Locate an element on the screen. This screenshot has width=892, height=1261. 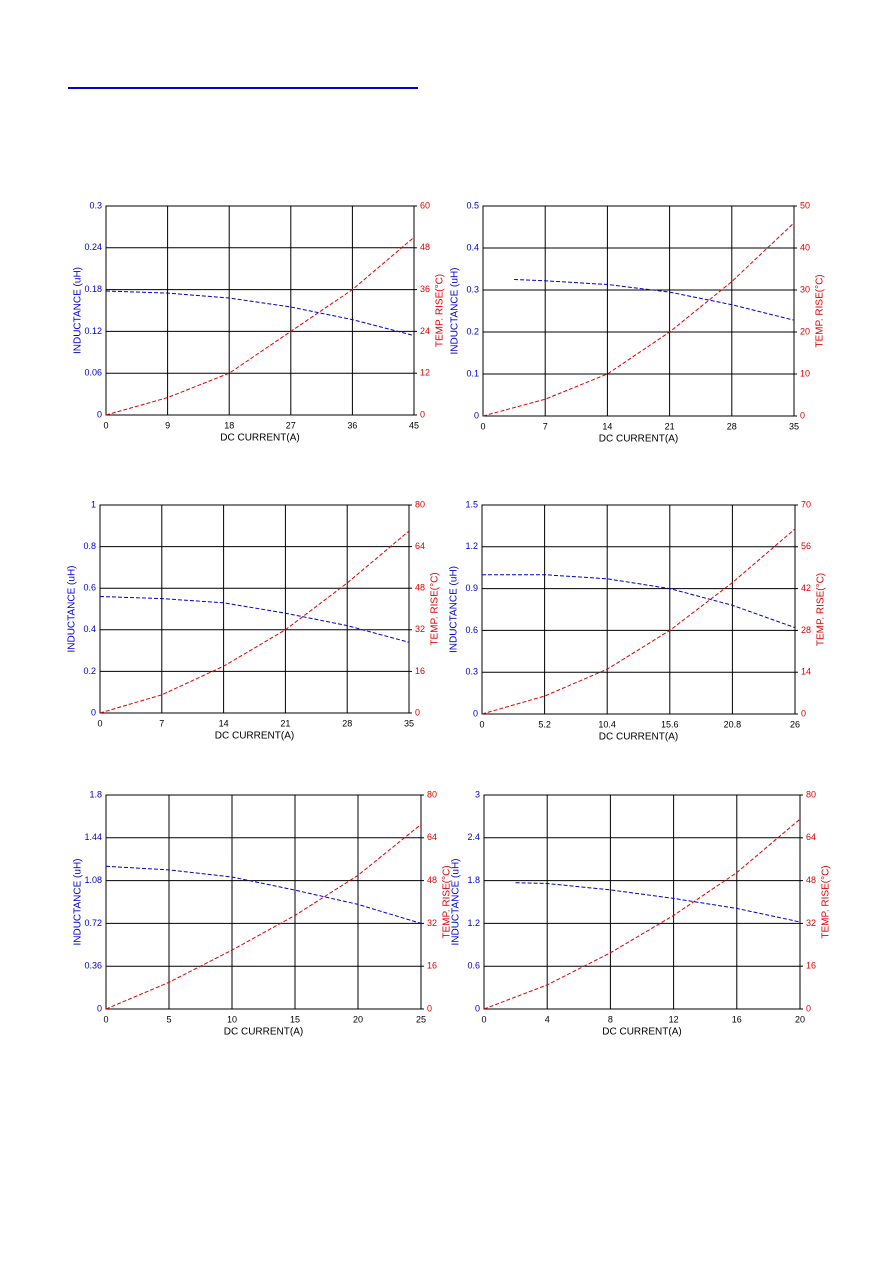
y2-tick-label: 32 is located at coordinates (432, 923).